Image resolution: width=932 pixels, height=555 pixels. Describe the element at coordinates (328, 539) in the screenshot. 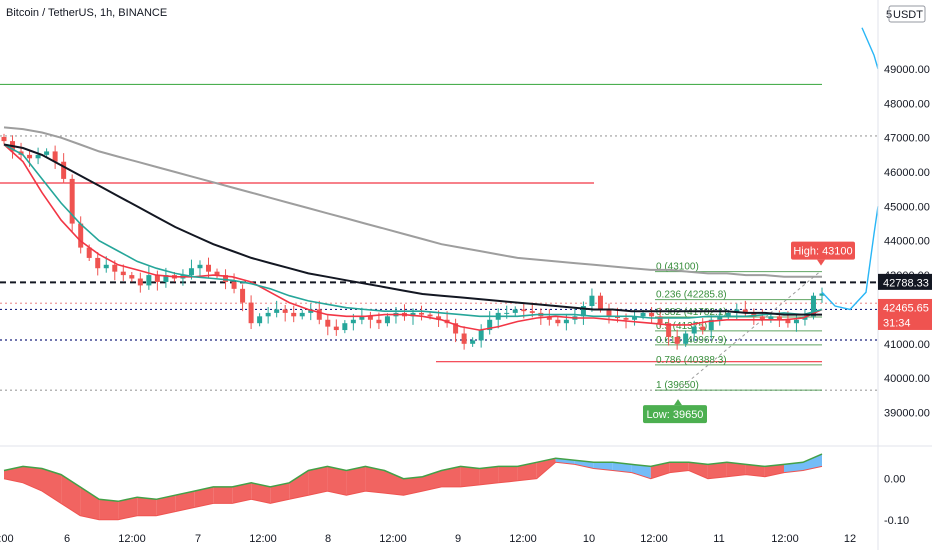

I see `time-tick-label: 8` at that location.